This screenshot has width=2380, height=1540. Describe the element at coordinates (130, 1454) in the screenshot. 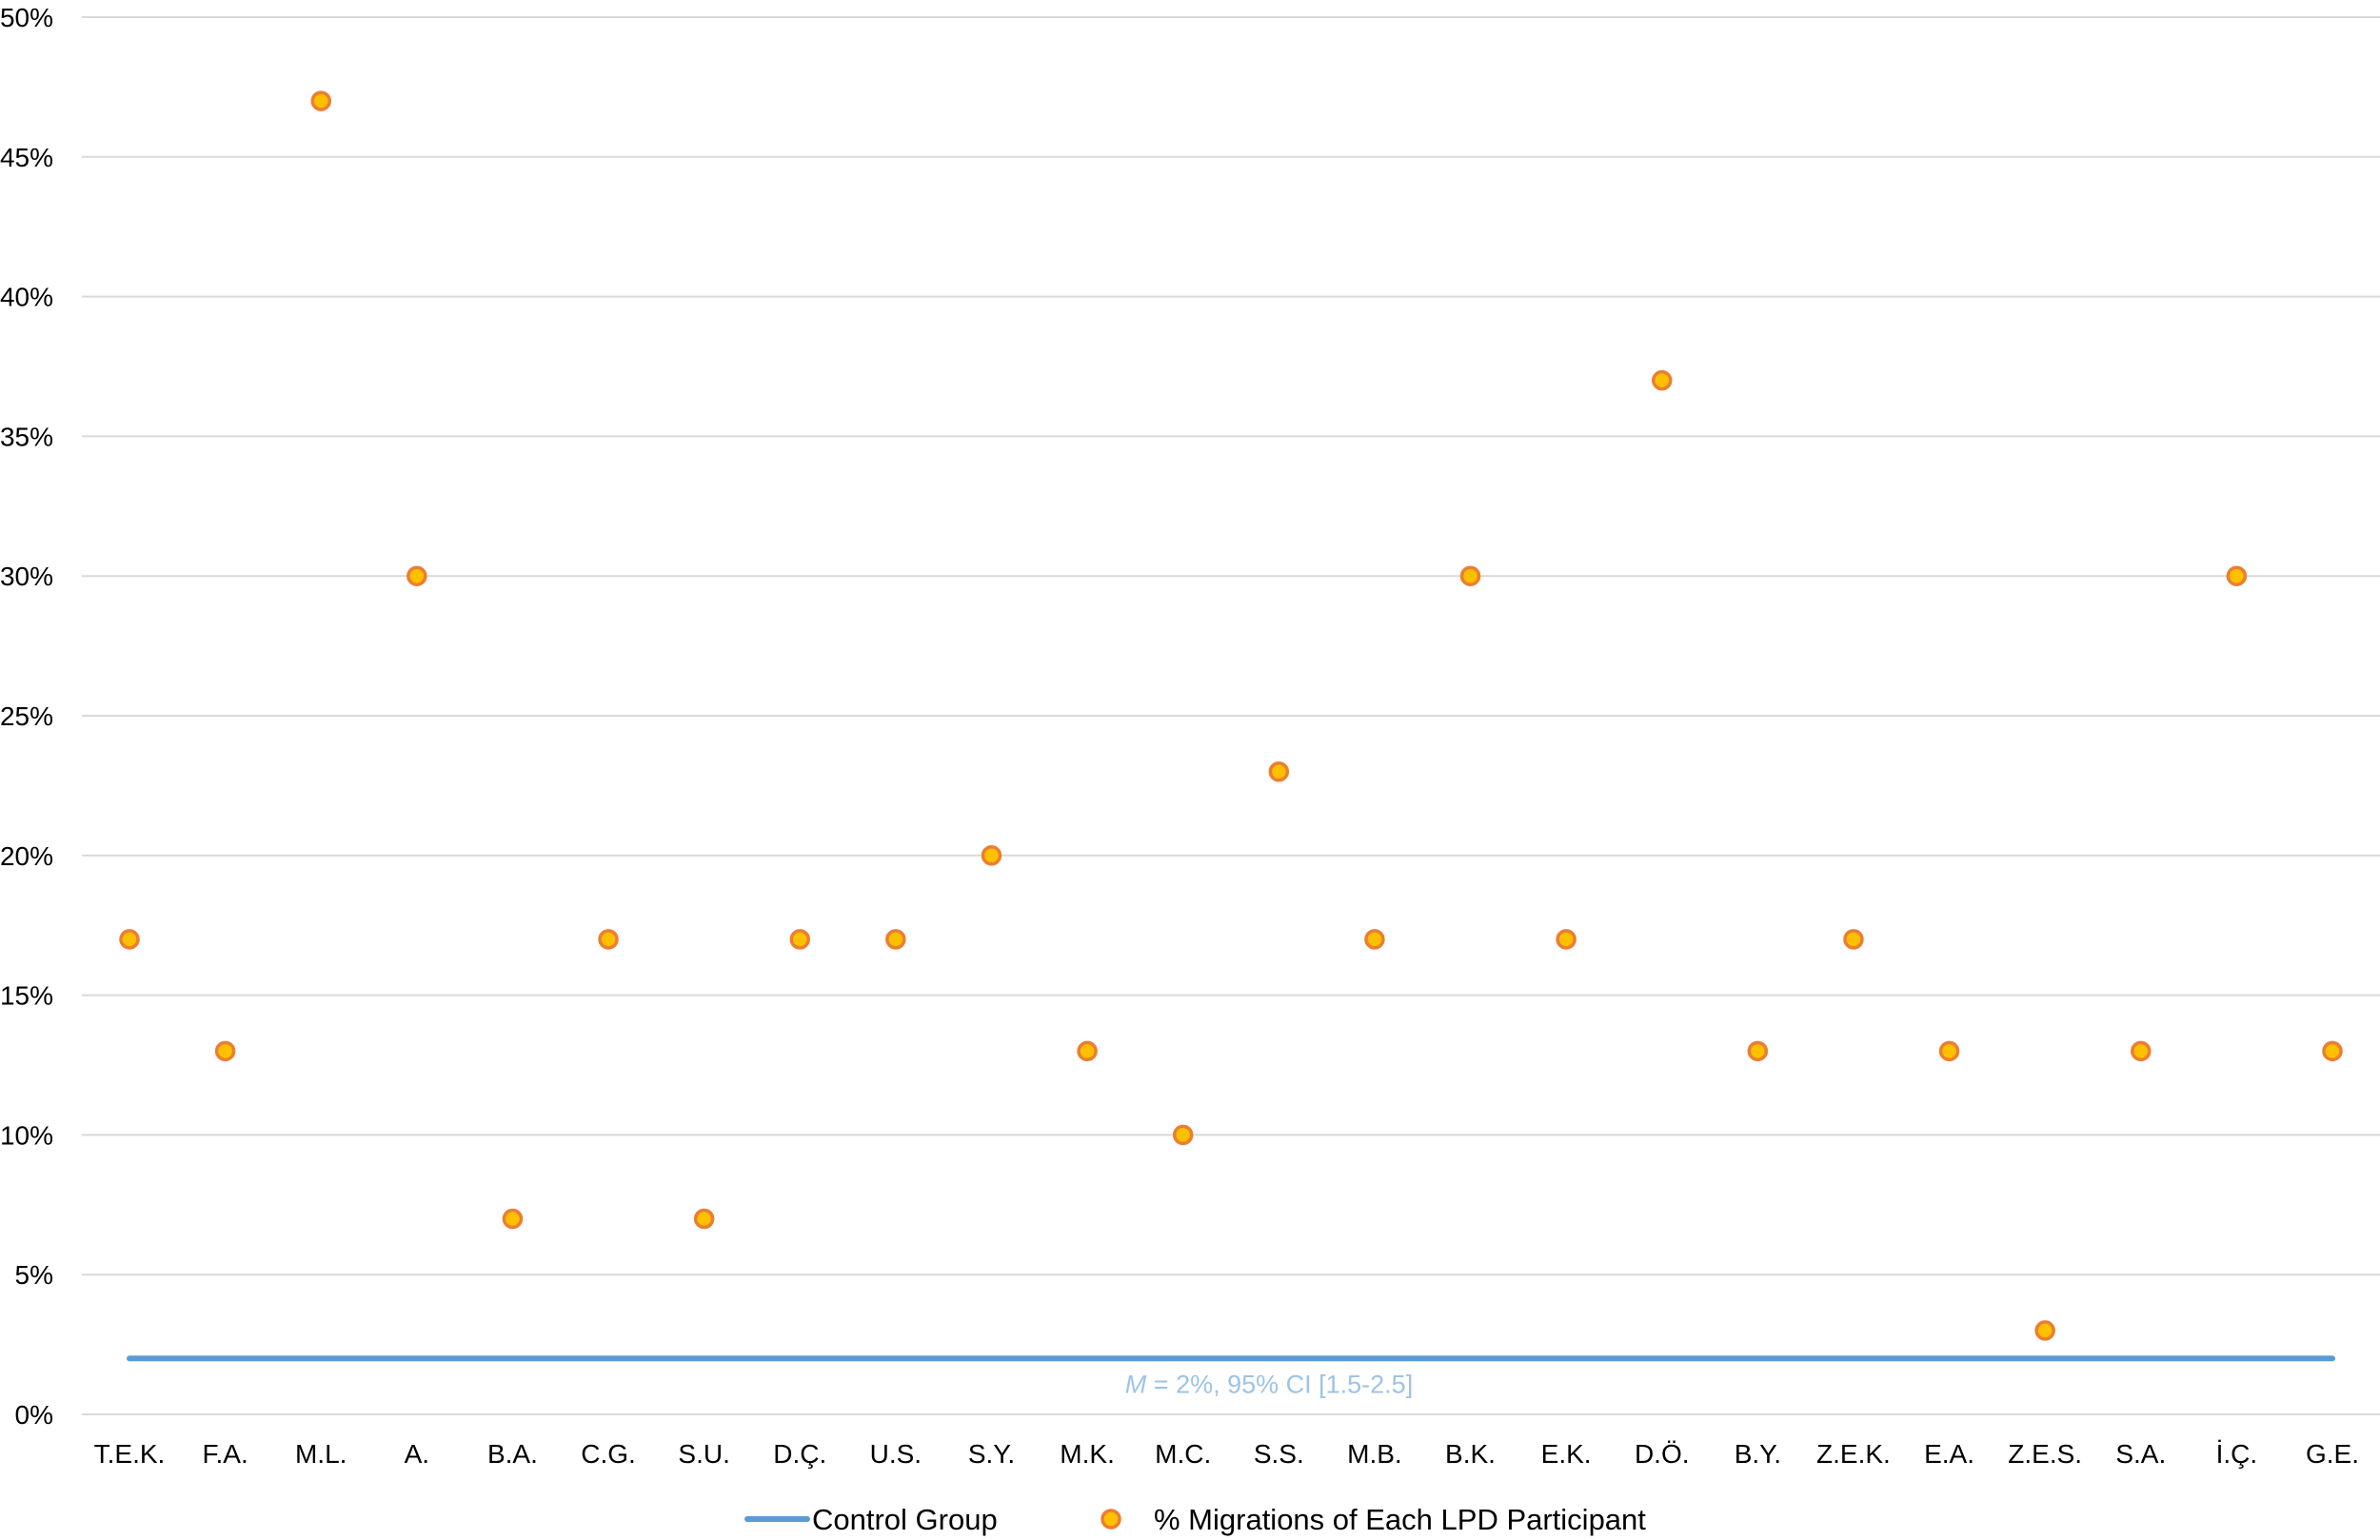

I see `x-tick-label: T.E.K.` at that location.